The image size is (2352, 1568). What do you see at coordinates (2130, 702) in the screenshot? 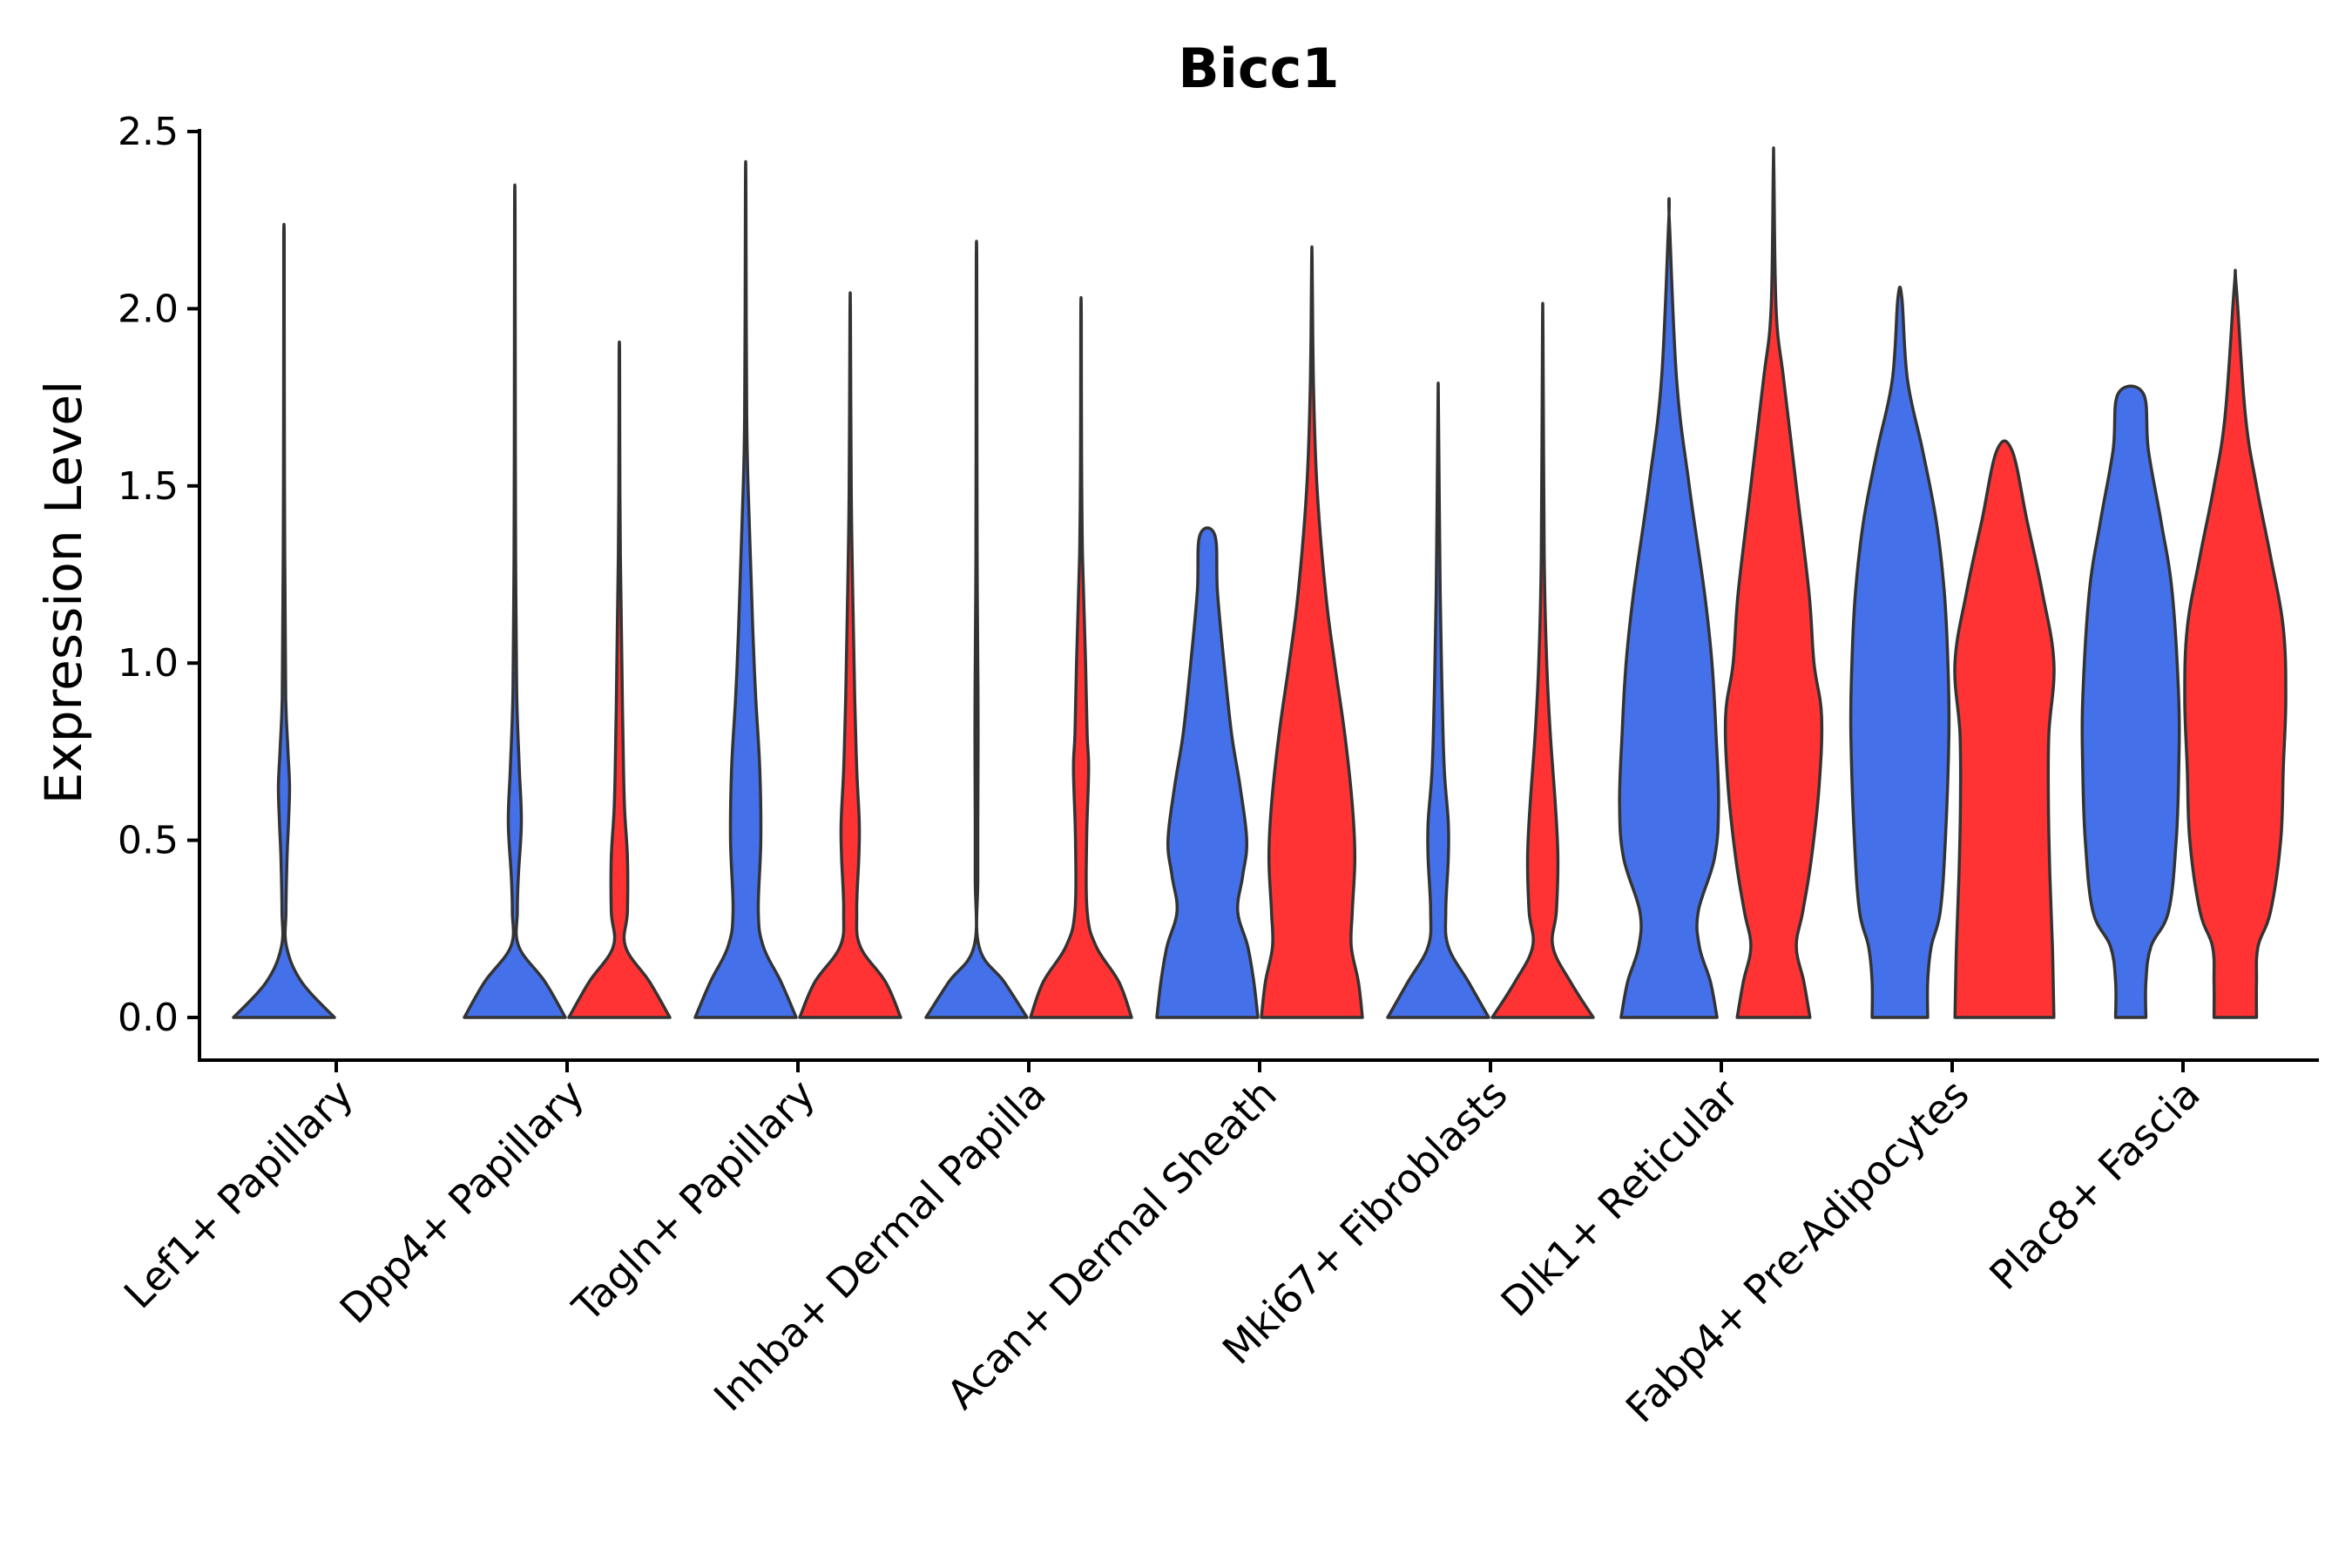
I see `violin-plac8-fascia-blue` at bounding box center [2130, 702].